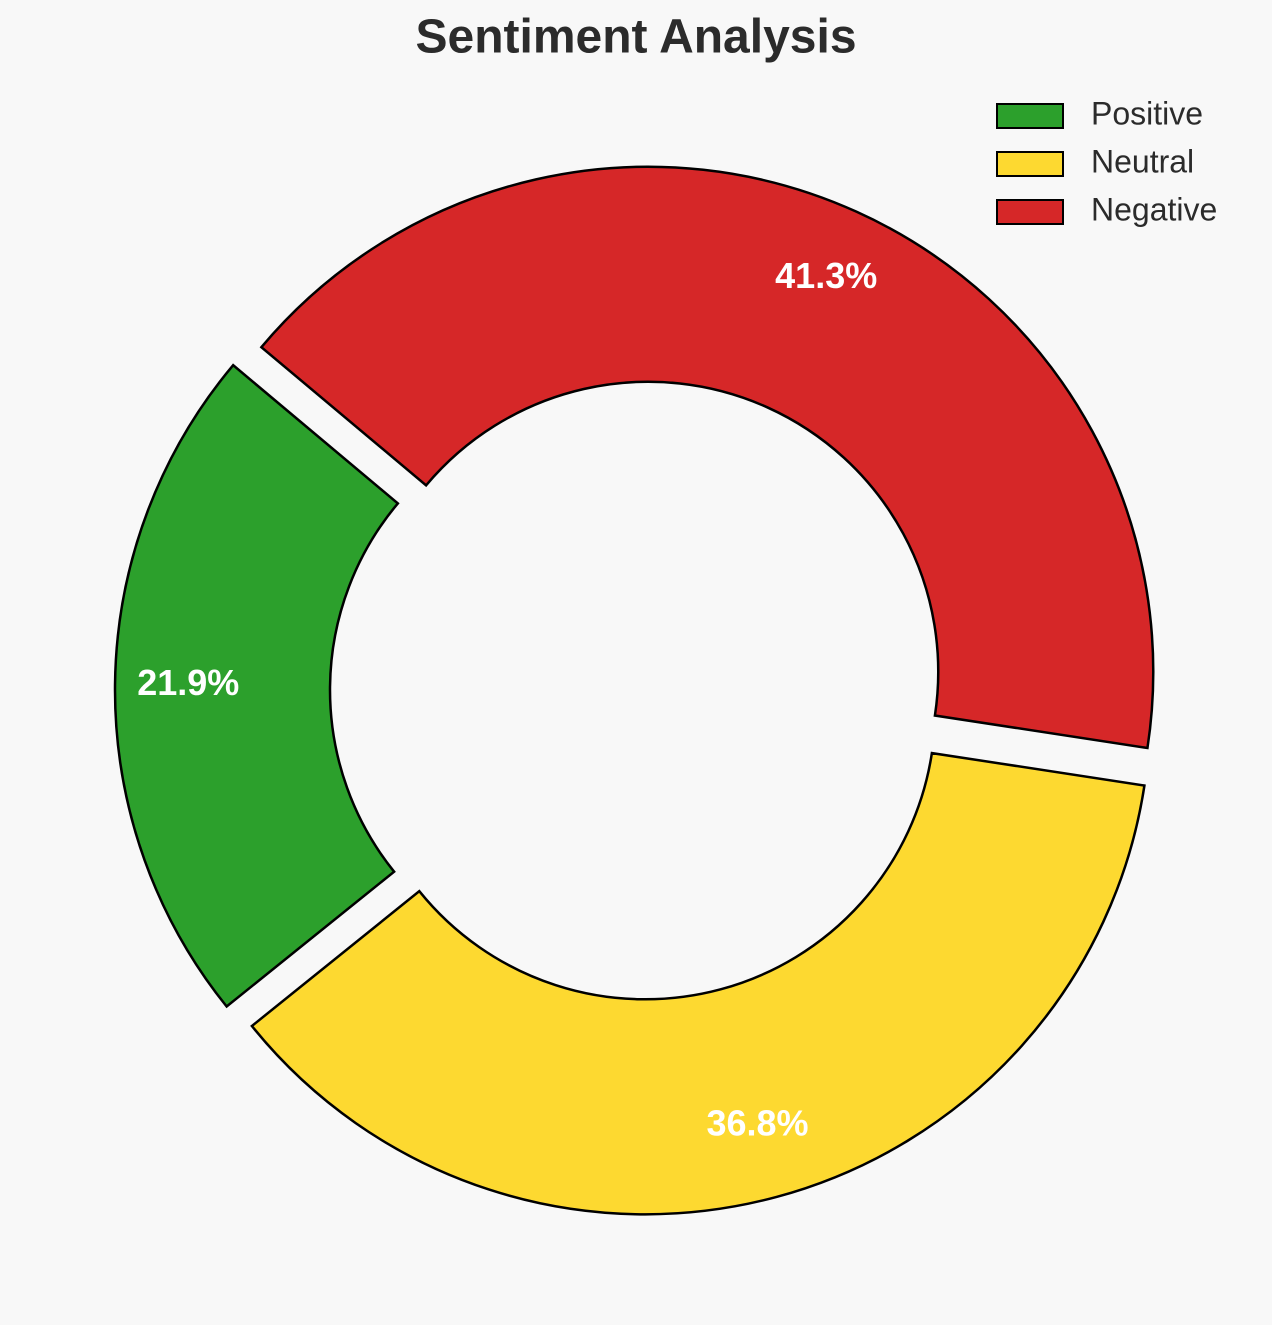 This screenshot has height=1325, width=1272. What do you see at coordinates (256, 686) in the screenshot?
I see `wedge` at bounding box center [256, 686].